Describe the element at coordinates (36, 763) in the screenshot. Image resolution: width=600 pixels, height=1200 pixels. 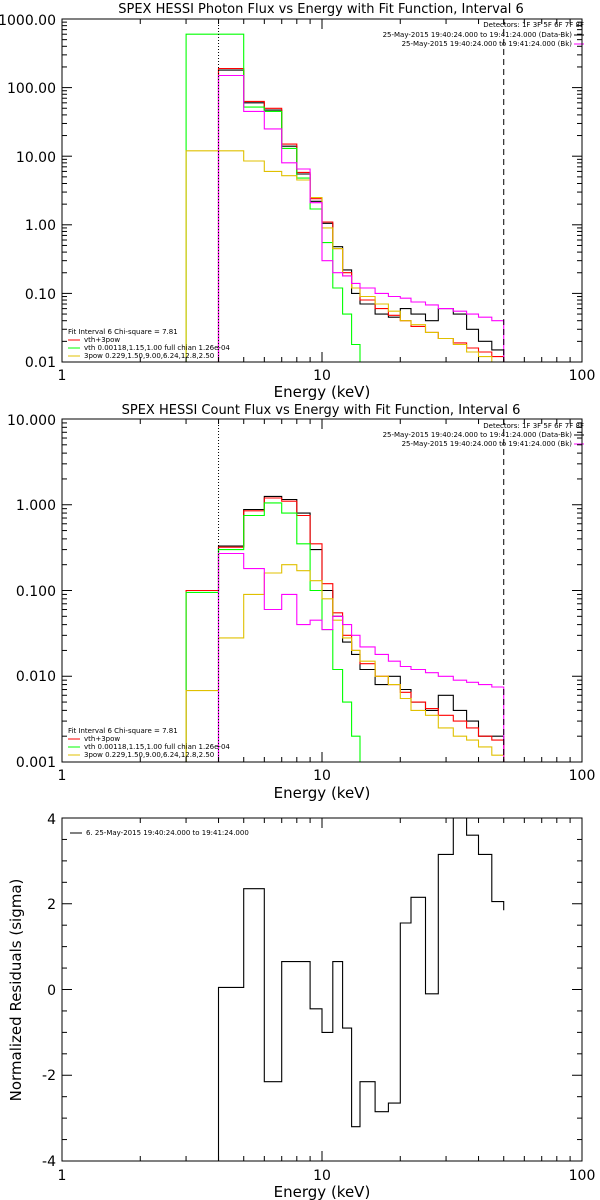
I see `panel2-ytick-0.001: 0.001` at that location.